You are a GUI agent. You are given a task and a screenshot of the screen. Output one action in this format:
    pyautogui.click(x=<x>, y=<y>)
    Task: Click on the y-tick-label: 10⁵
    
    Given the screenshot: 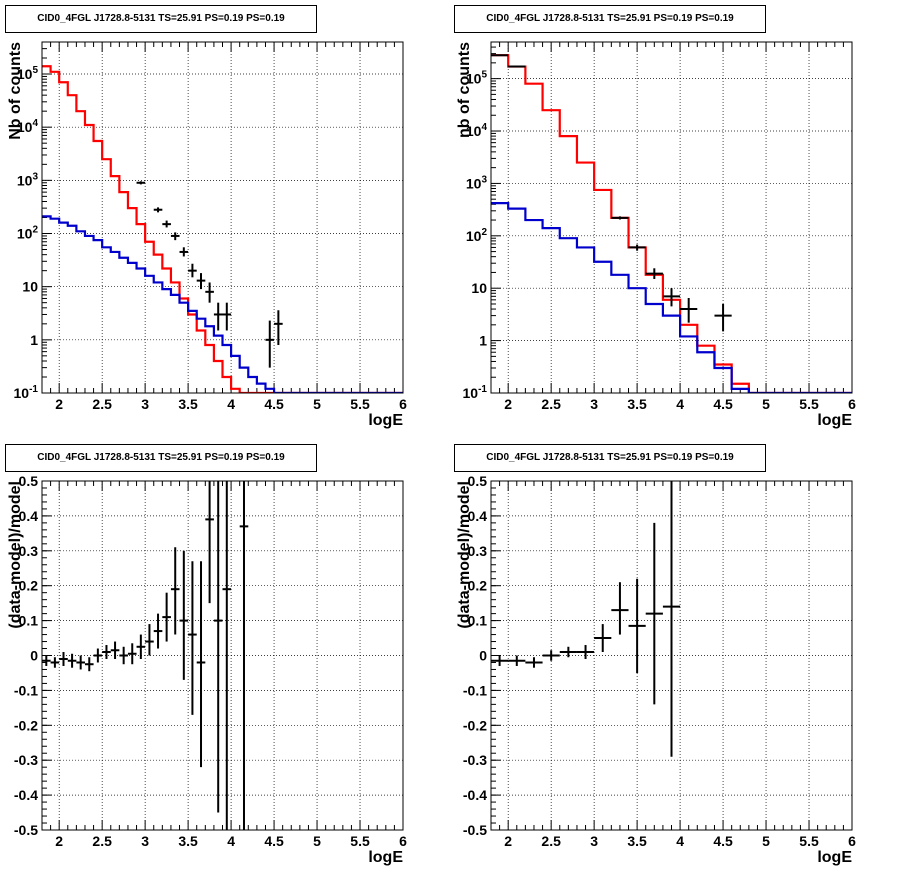 What is the action you would take?
    pyautogui.click(x=28, y=73)
    